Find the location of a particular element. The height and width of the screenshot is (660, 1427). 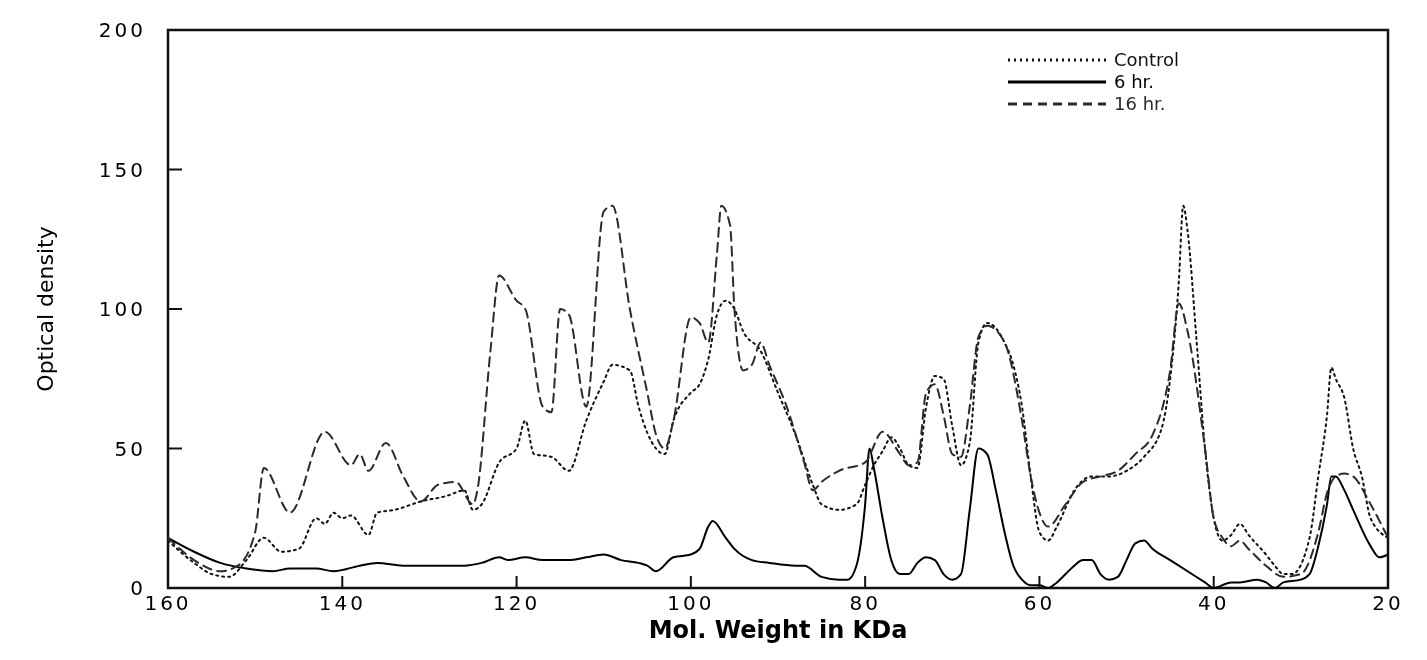

x-tick-label: 140 is located at coordinates (342, 603).